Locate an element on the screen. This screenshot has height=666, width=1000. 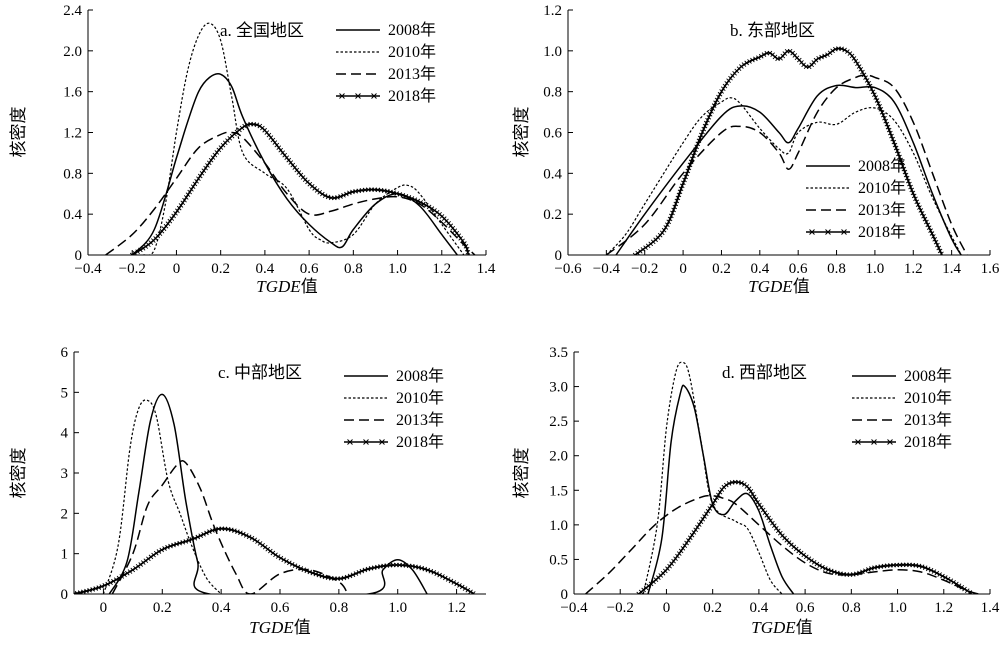
x-tick-label: 0.6 is located at coordinates (805, 608).